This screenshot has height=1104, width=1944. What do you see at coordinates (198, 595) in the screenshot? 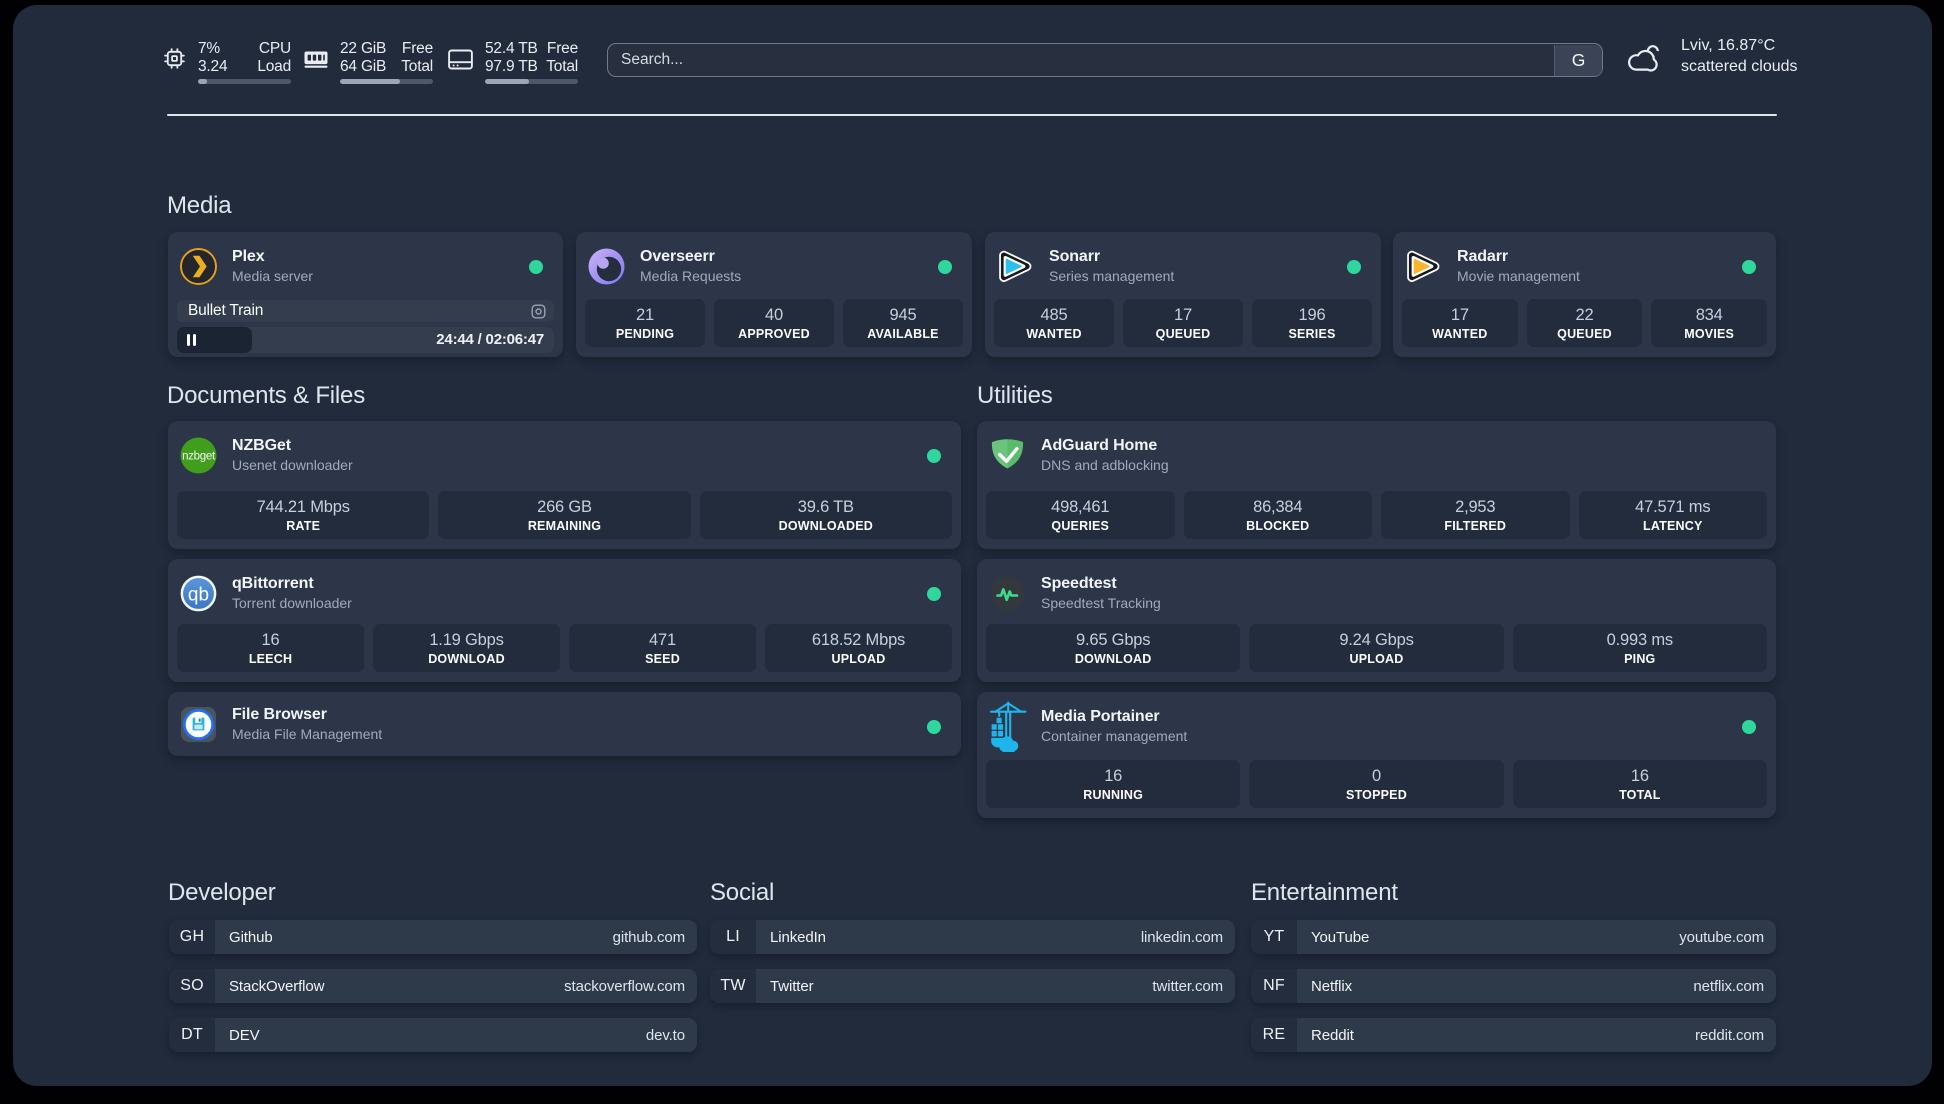
I see `svg-text: qb` at bounding box center [198, 595].